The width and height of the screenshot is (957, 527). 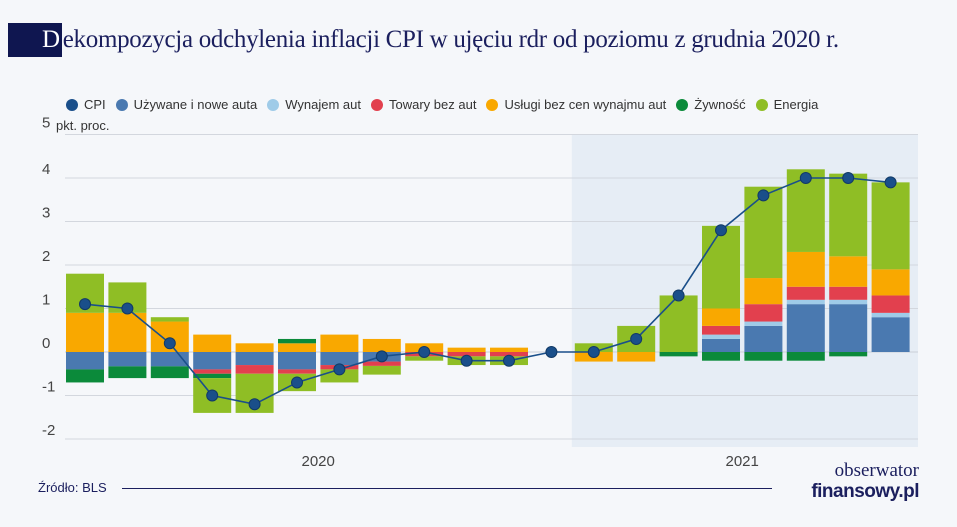 What do you see at coordinates (720, 104) in the screenshot?
I see `legend-label: Żywność` at bounding box center [720, 104].